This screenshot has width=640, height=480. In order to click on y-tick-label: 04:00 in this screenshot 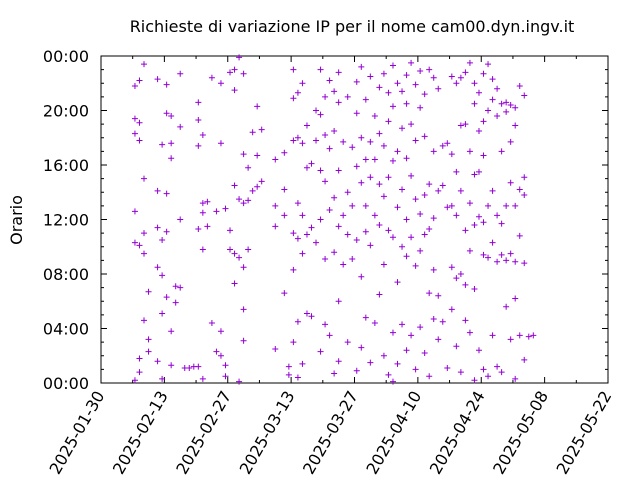, I will do `click(66, 329)`.